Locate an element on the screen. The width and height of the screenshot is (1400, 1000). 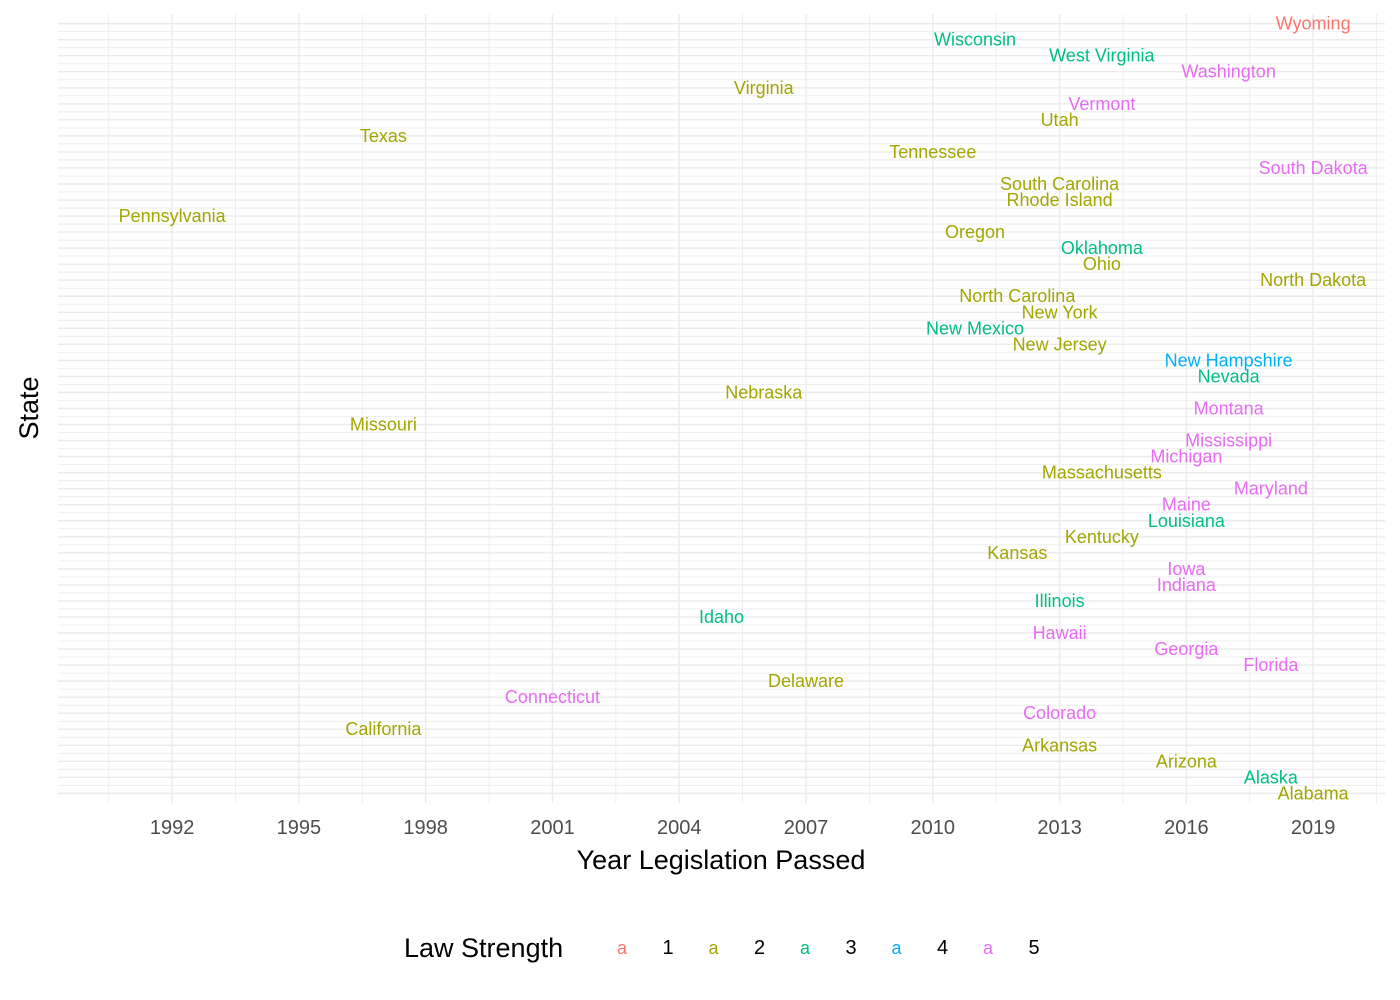
state-label-wyoming: Wyoming is located at coordinates (1313, 24).